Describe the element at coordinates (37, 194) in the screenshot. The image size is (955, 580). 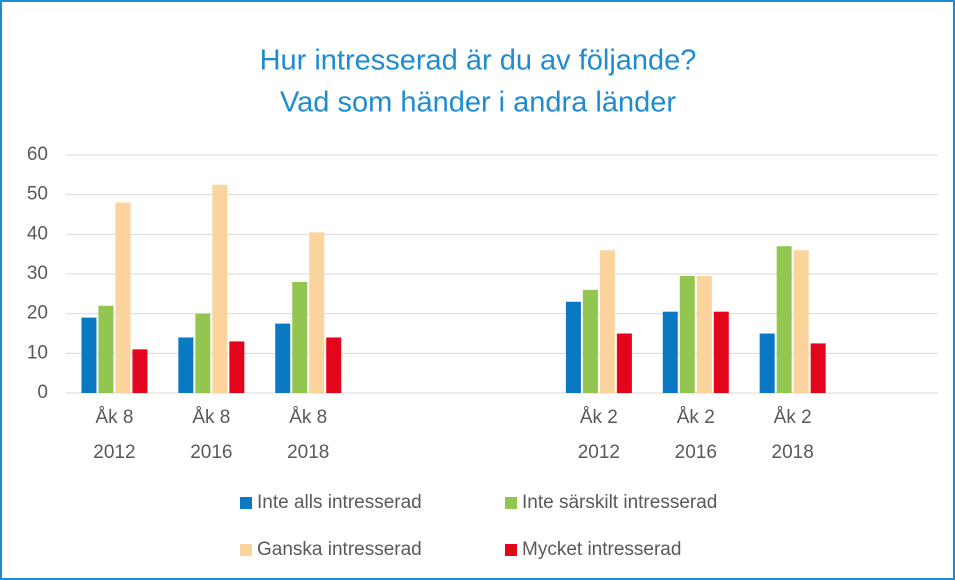
I see `y-tick-label: 50` at that location.